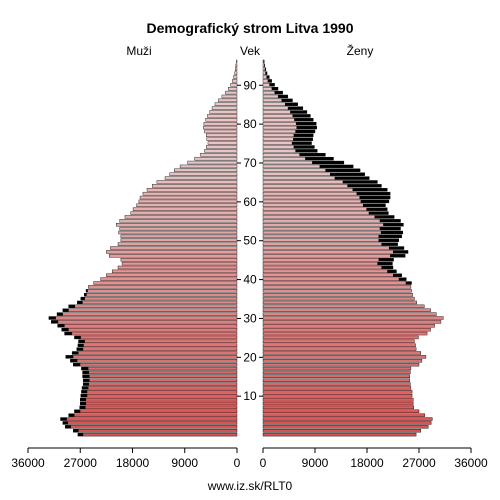 The height and width of the screenshot is (500, 500). Describe the element at coordinates (250, 357) in the screenshot. I see `age-tick-label-20: 20` at that location.